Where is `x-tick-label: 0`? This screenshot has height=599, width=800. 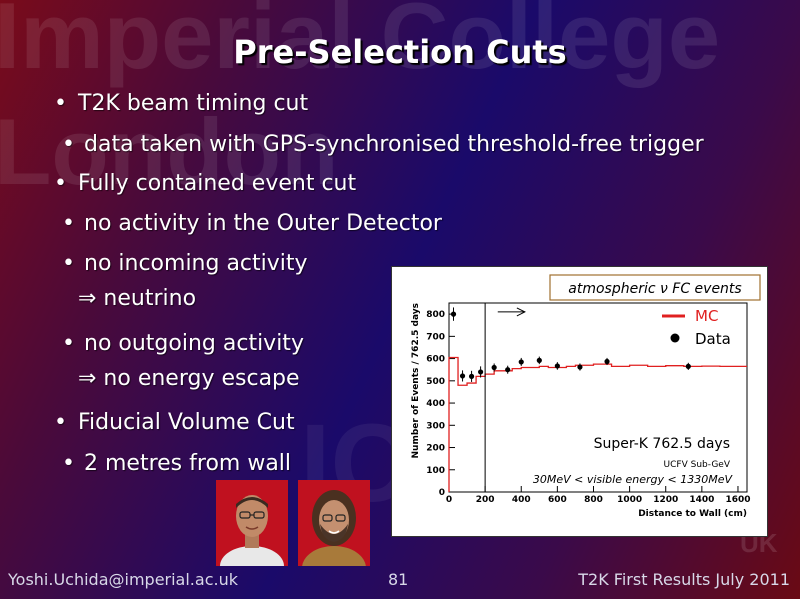 x-tick-label: 0 is located at coordinates (449, 500).